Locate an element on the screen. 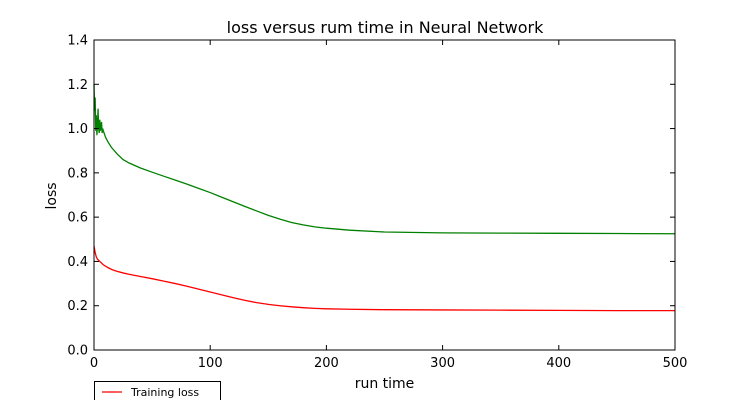 The height and width of the screenshot is (400, 750). legend-frame is located at coordinates (157, 390).